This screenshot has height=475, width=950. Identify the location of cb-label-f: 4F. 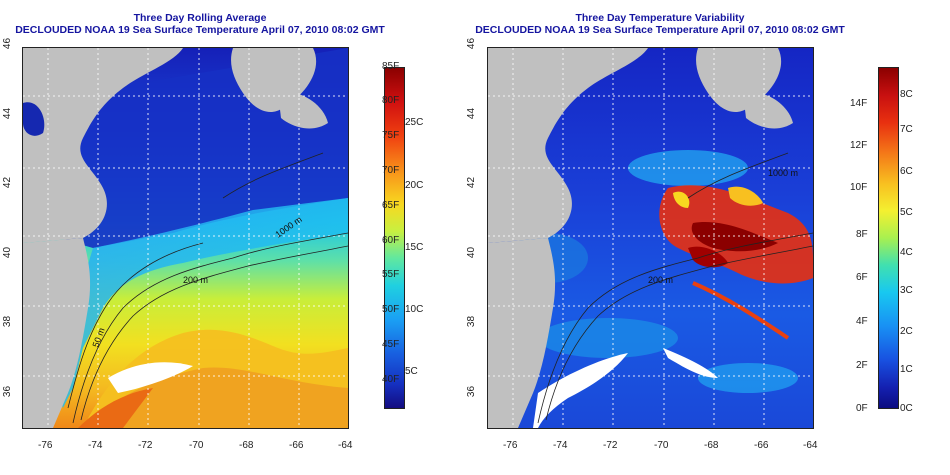
(862, 321).